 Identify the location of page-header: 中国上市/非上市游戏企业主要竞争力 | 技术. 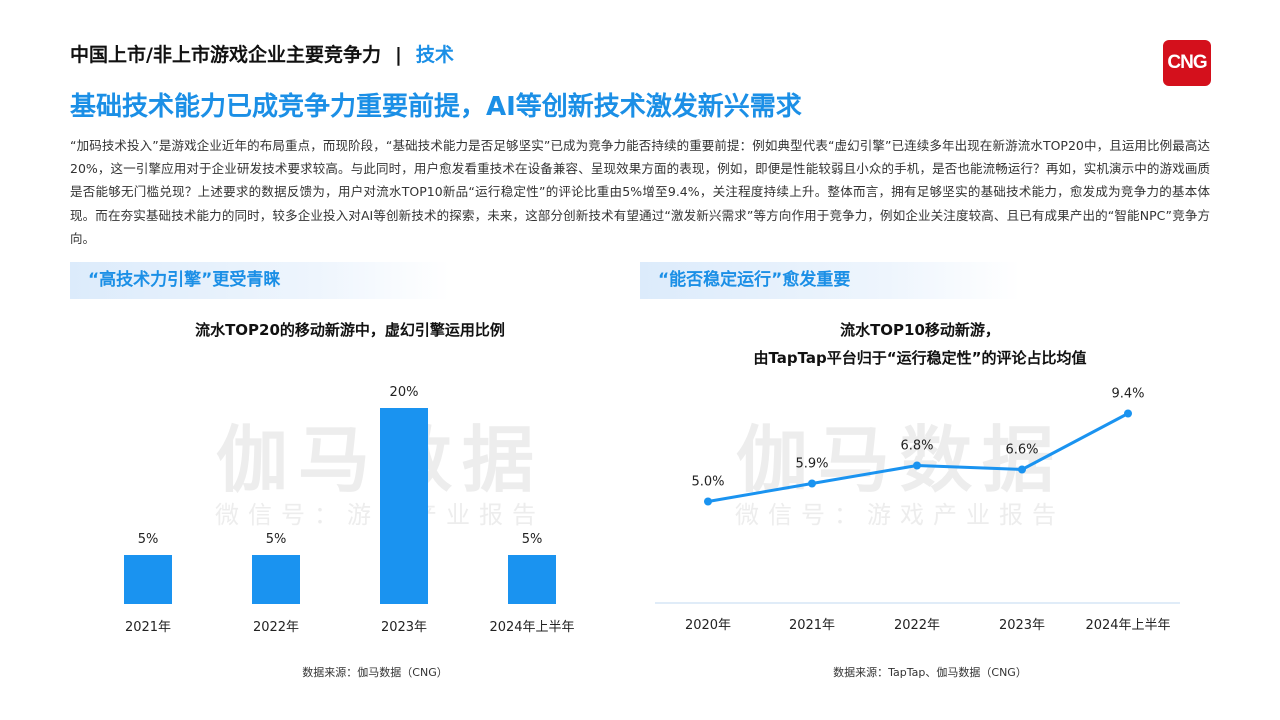
(262, 53).